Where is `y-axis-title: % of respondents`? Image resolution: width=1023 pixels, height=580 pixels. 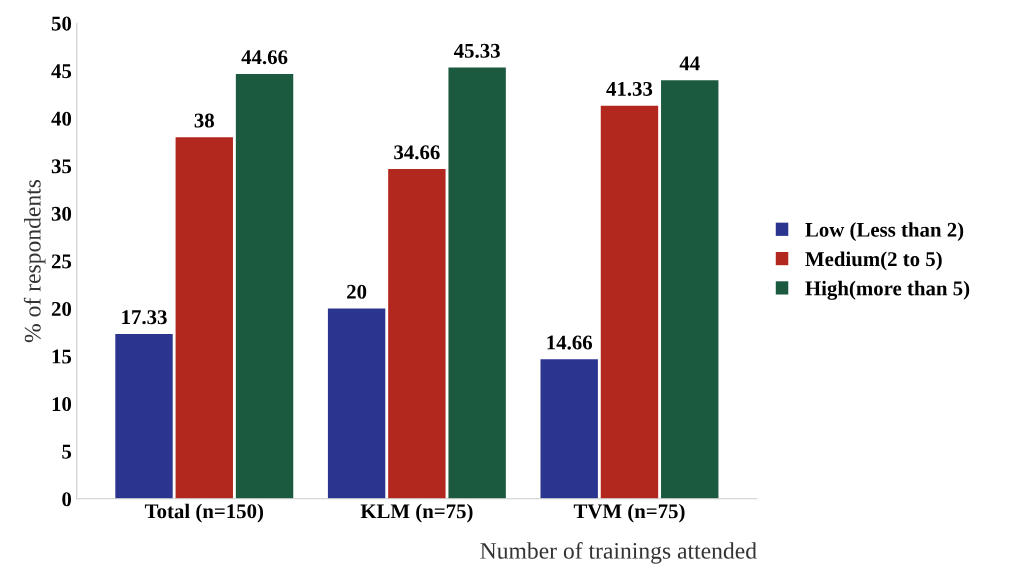
y-axis-title: % of respondents is located at coordinates (34, 261).